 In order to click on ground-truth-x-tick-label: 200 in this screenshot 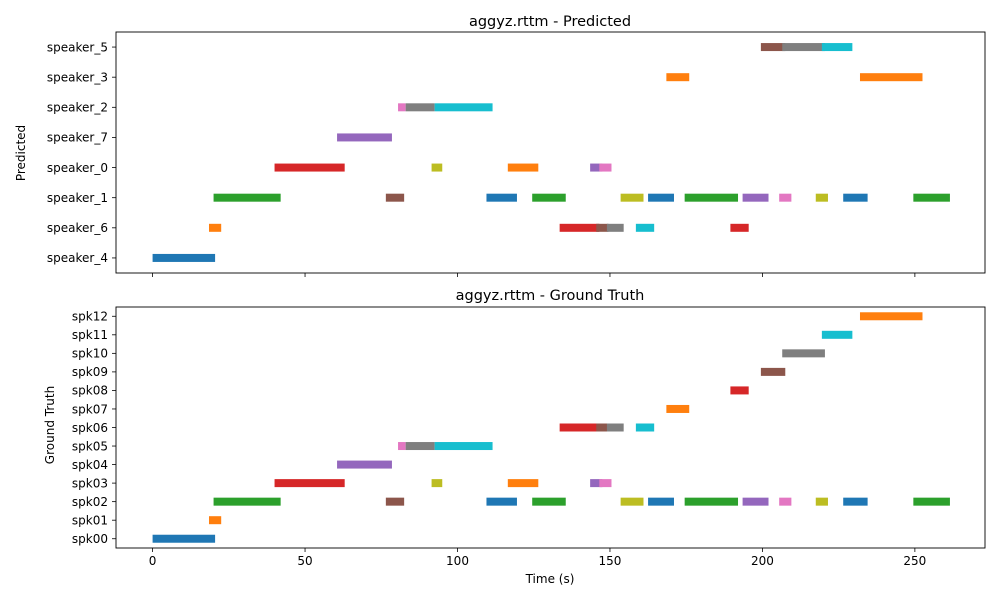, I will do `click(762, 561)`.